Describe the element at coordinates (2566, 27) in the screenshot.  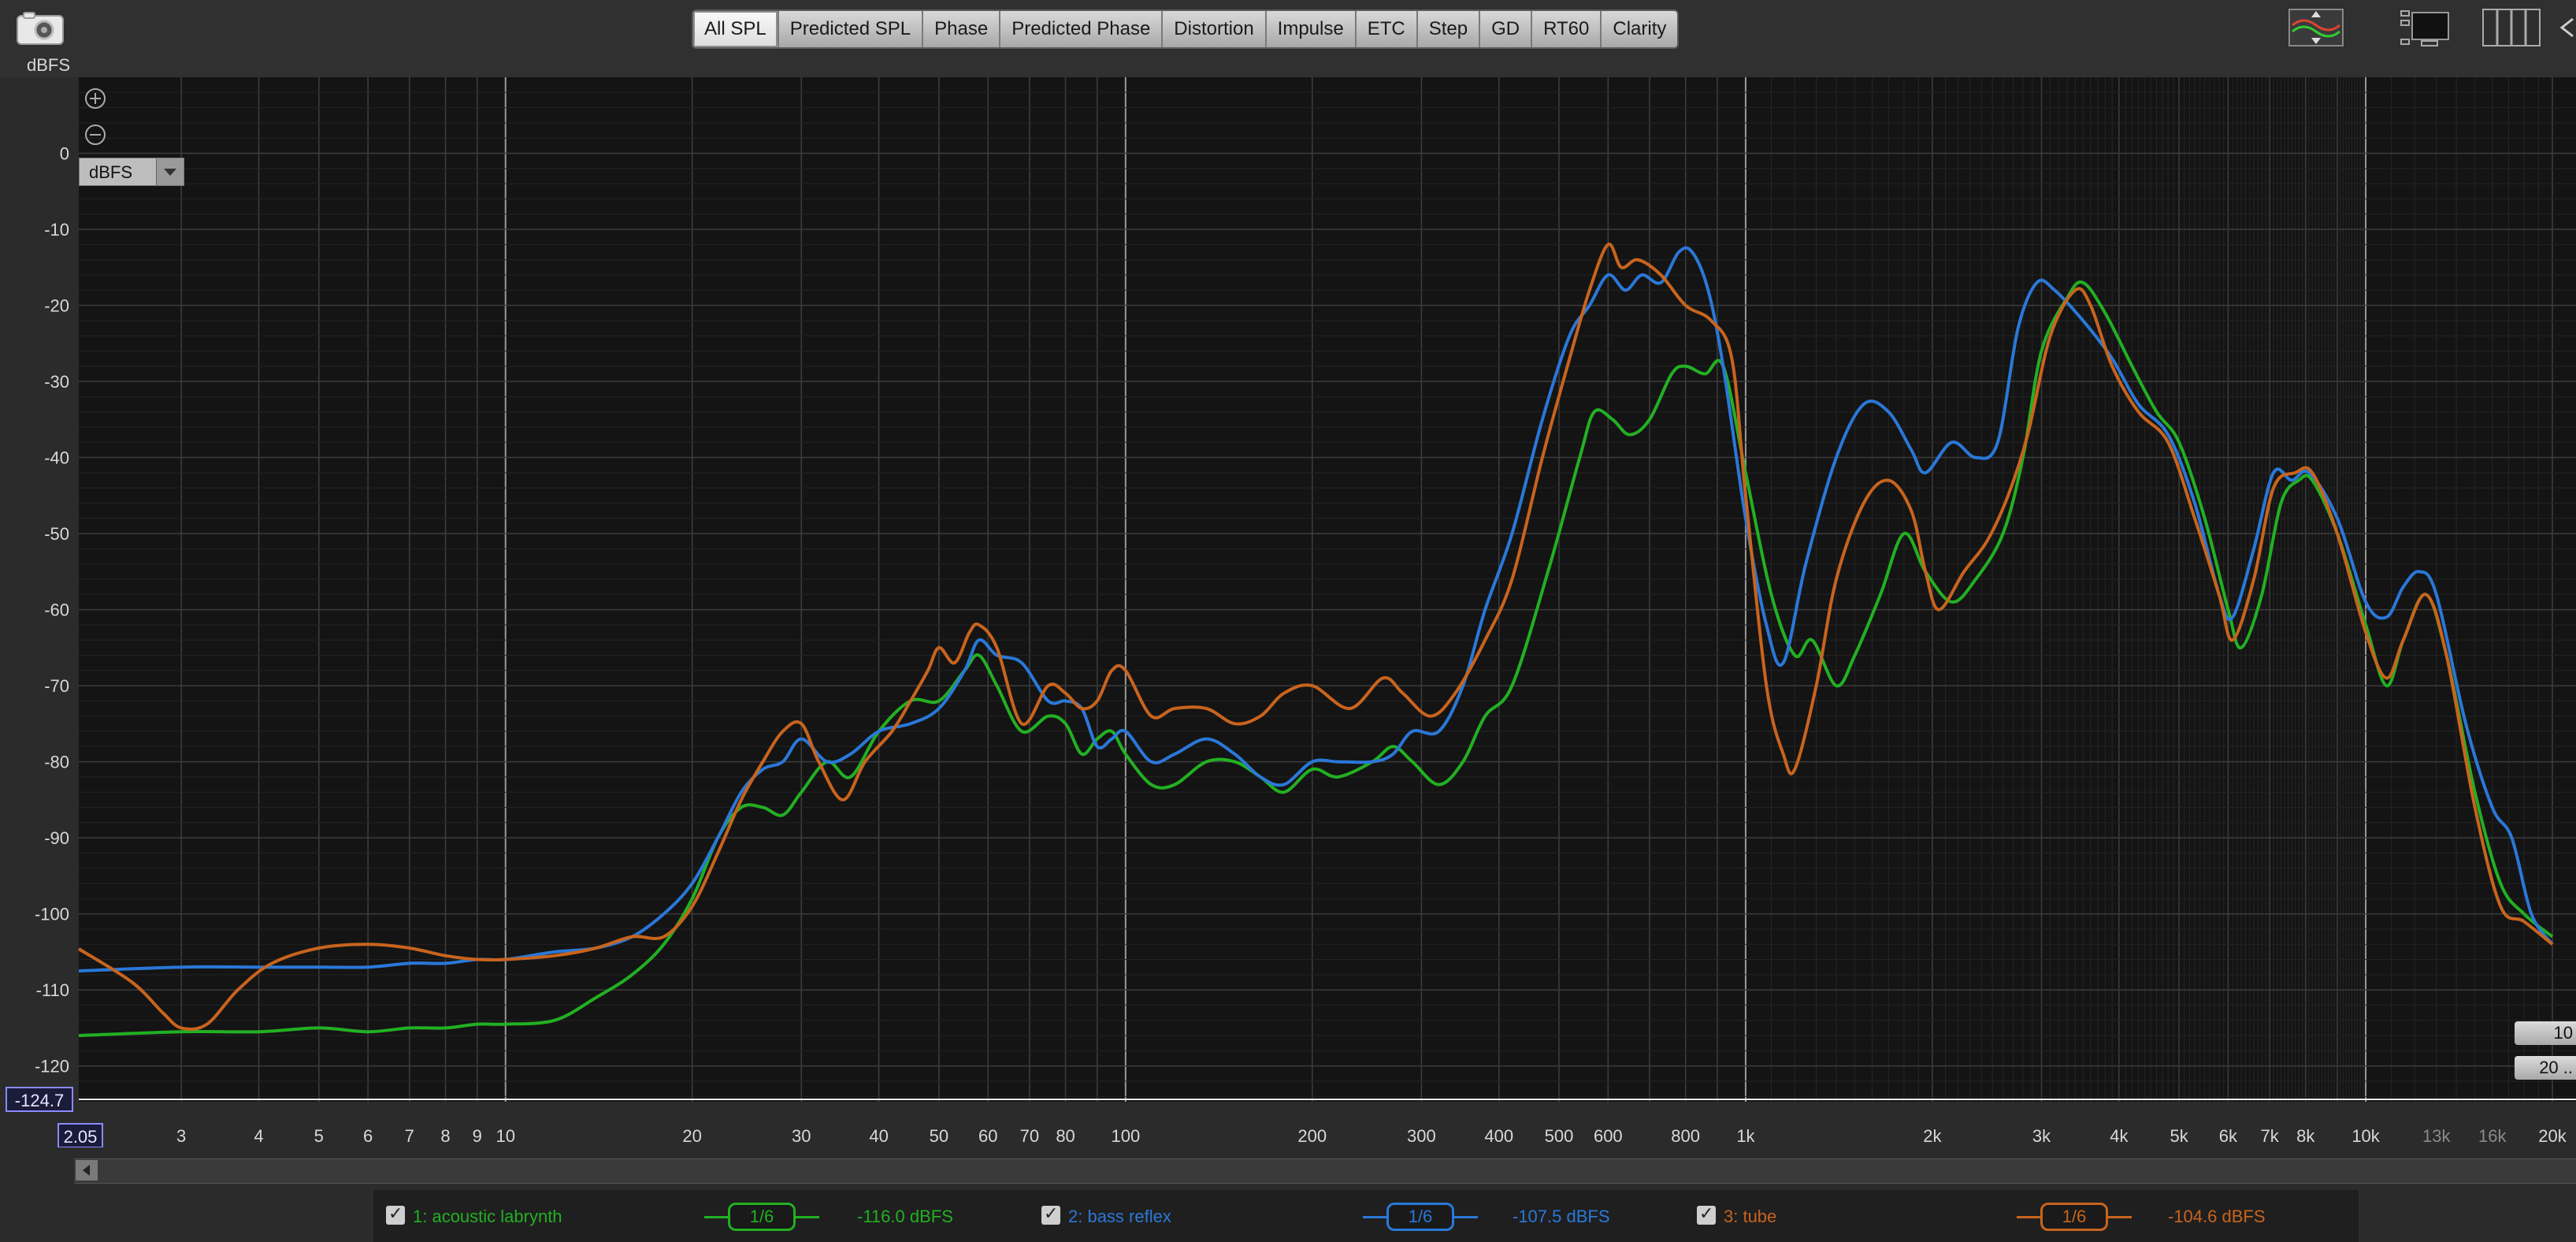
I see `collapse-arrow-icon` at that location.